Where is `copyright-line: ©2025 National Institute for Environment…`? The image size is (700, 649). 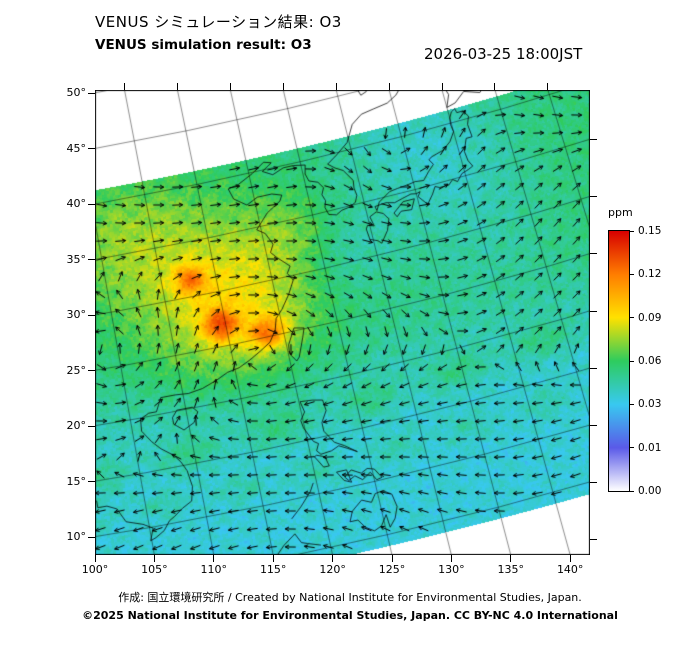 copyright-line: ©2025 National Institute for Environment… is located at coordinates (350, 615).